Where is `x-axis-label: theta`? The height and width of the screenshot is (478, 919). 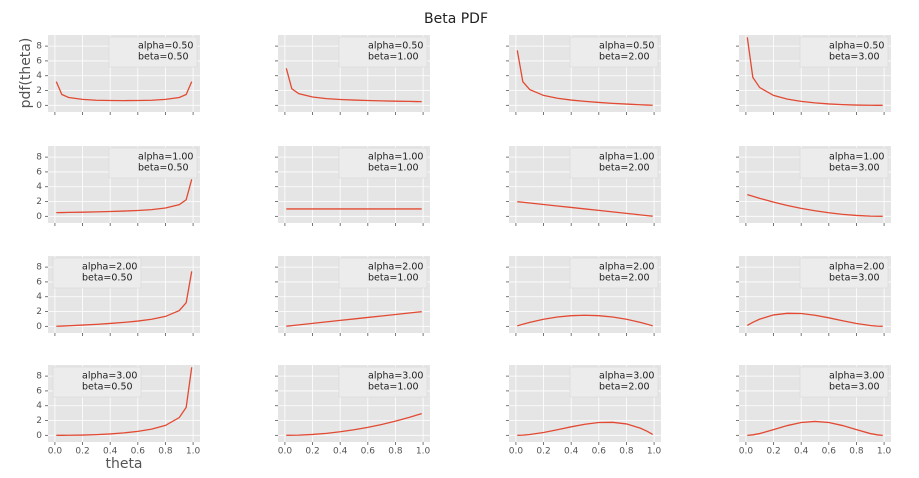
x-axis-label: theta is located at coordinates (123, 464).